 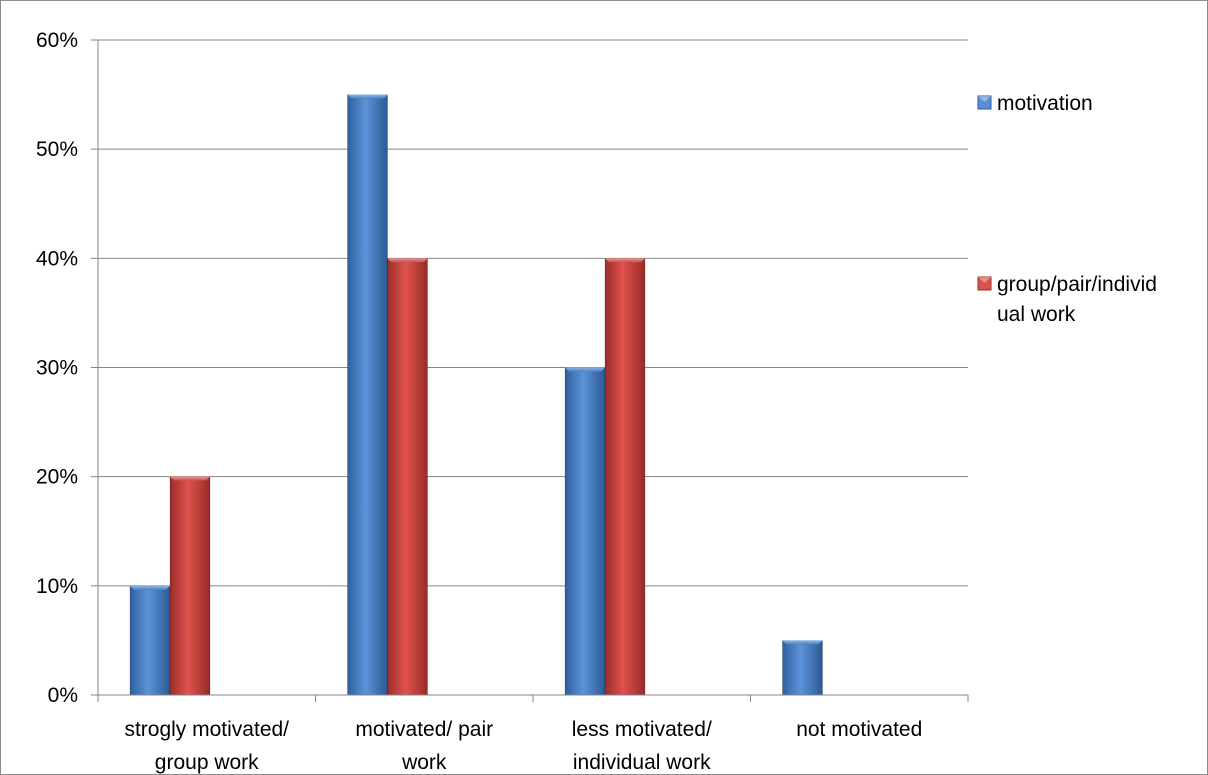 I want to click on y-tick-label: 30%, so click(x=57, y=368).